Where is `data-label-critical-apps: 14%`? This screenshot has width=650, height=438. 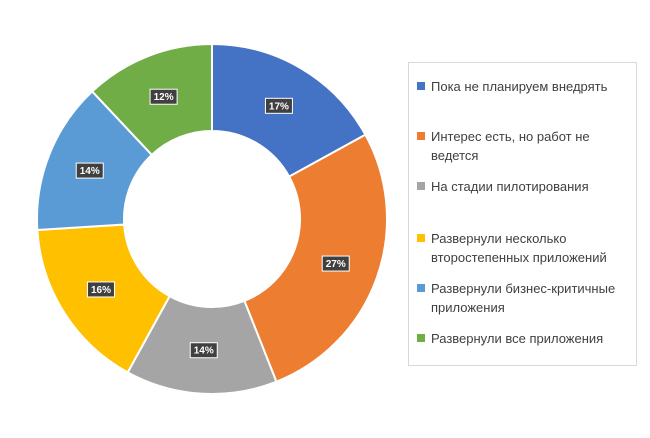 data-label-critical-apps: 14% is located at coordinates (89, 170).